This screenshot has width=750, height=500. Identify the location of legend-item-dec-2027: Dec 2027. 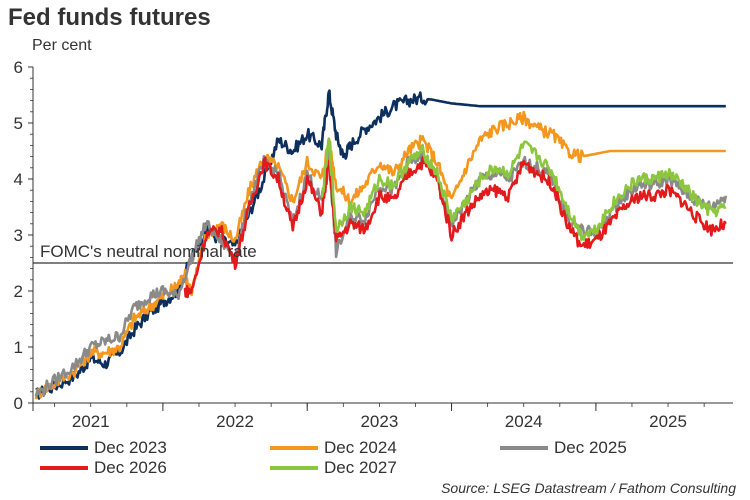
(333, 468).